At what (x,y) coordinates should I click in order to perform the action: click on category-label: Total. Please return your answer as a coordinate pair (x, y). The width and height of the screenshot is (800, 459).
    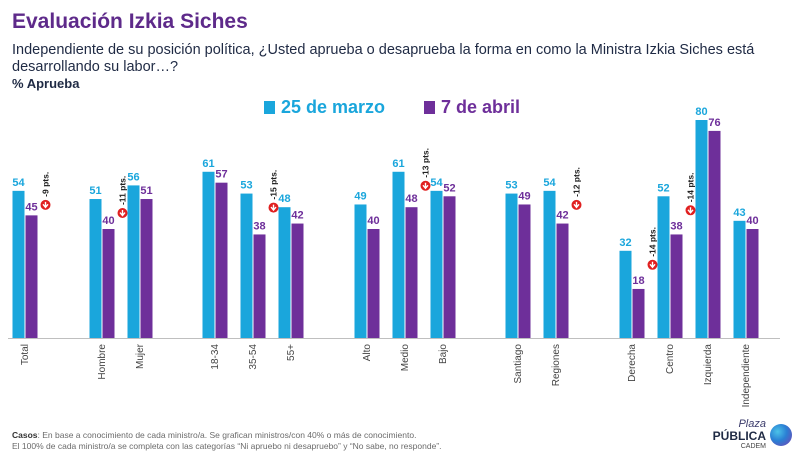
    Looking at the image, I should click on (25, 354).